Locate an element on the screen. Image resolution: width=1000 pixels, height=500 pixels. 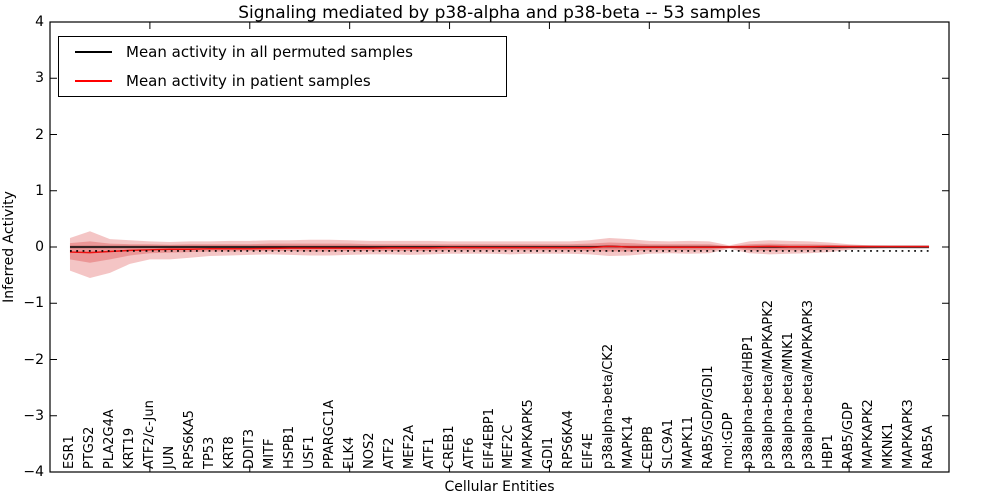
x-category-label: CREB1 is located at coordinates (449, 447).